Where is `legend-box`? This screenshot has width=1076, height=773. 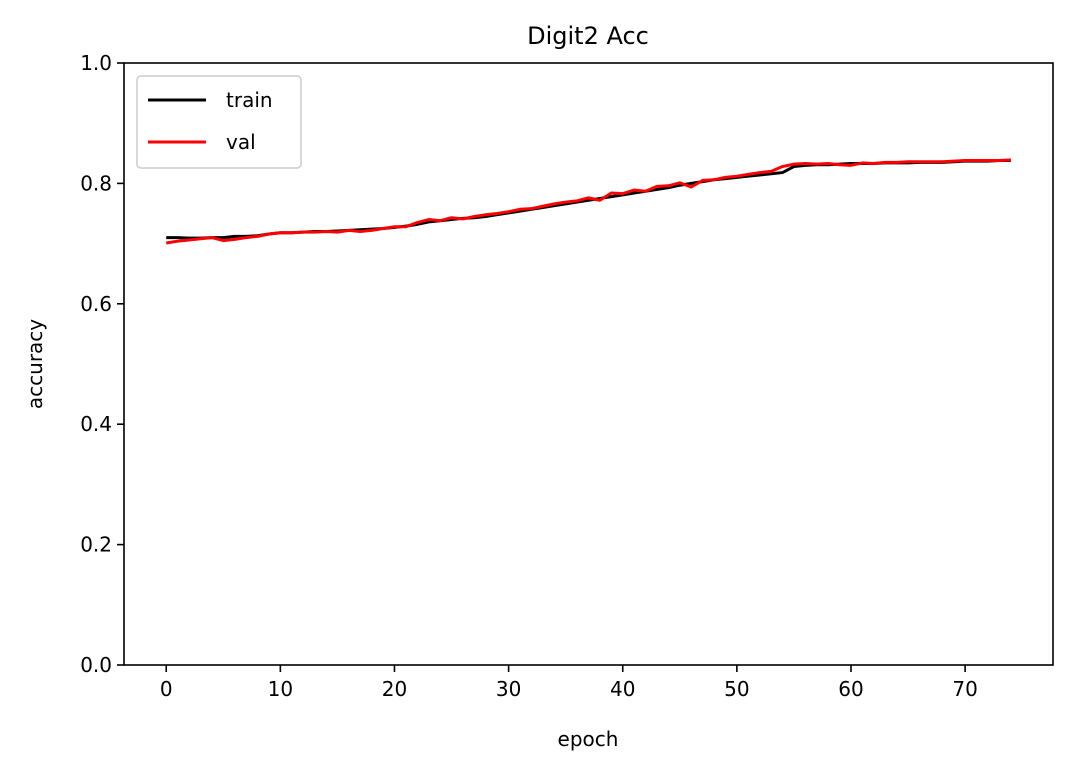 legend-box is located at coordinates (219, 122).